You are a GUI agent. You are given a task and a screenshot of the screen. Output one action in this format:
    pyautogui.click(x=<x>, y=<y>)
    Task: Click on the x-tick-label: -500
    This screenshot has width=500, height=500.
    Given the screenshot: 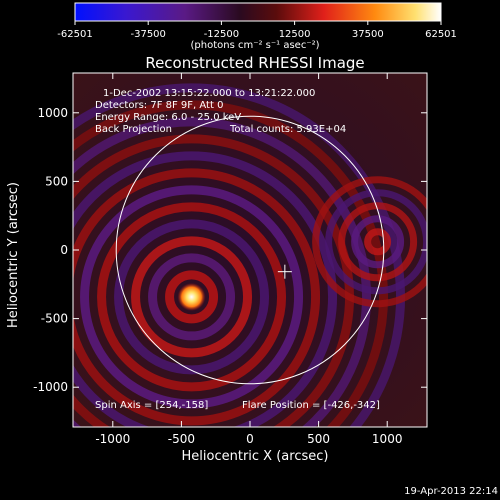 What is the action you would take?
    pyautogui.click(x=181, y=439)
    